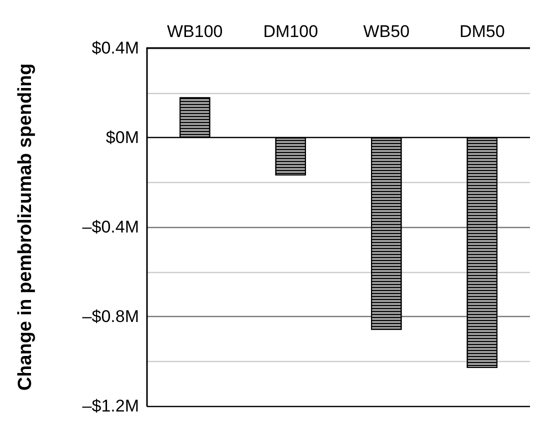 This screenshot has width=538, height=442. Describe the element at coordinates (110, 406) in the screenshot. I see `y-tick-label: –$1.2M` at that location.